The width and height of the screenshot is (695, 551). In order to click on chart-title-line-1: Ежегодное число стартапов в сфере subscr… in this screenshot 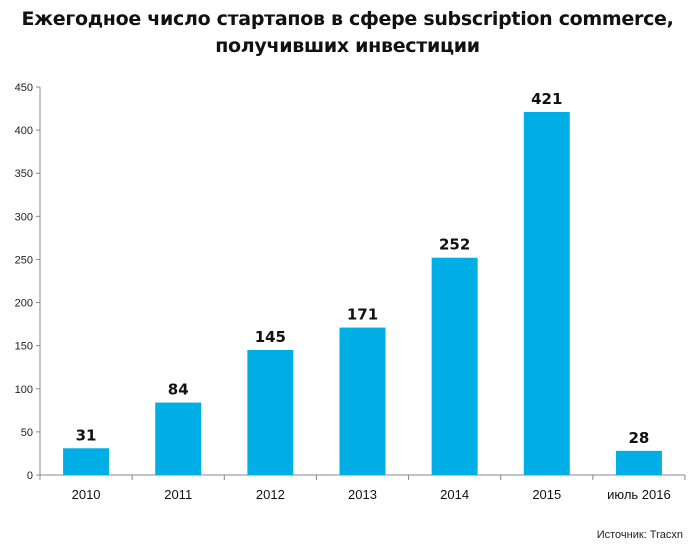, I will do `click(347, 19)`.